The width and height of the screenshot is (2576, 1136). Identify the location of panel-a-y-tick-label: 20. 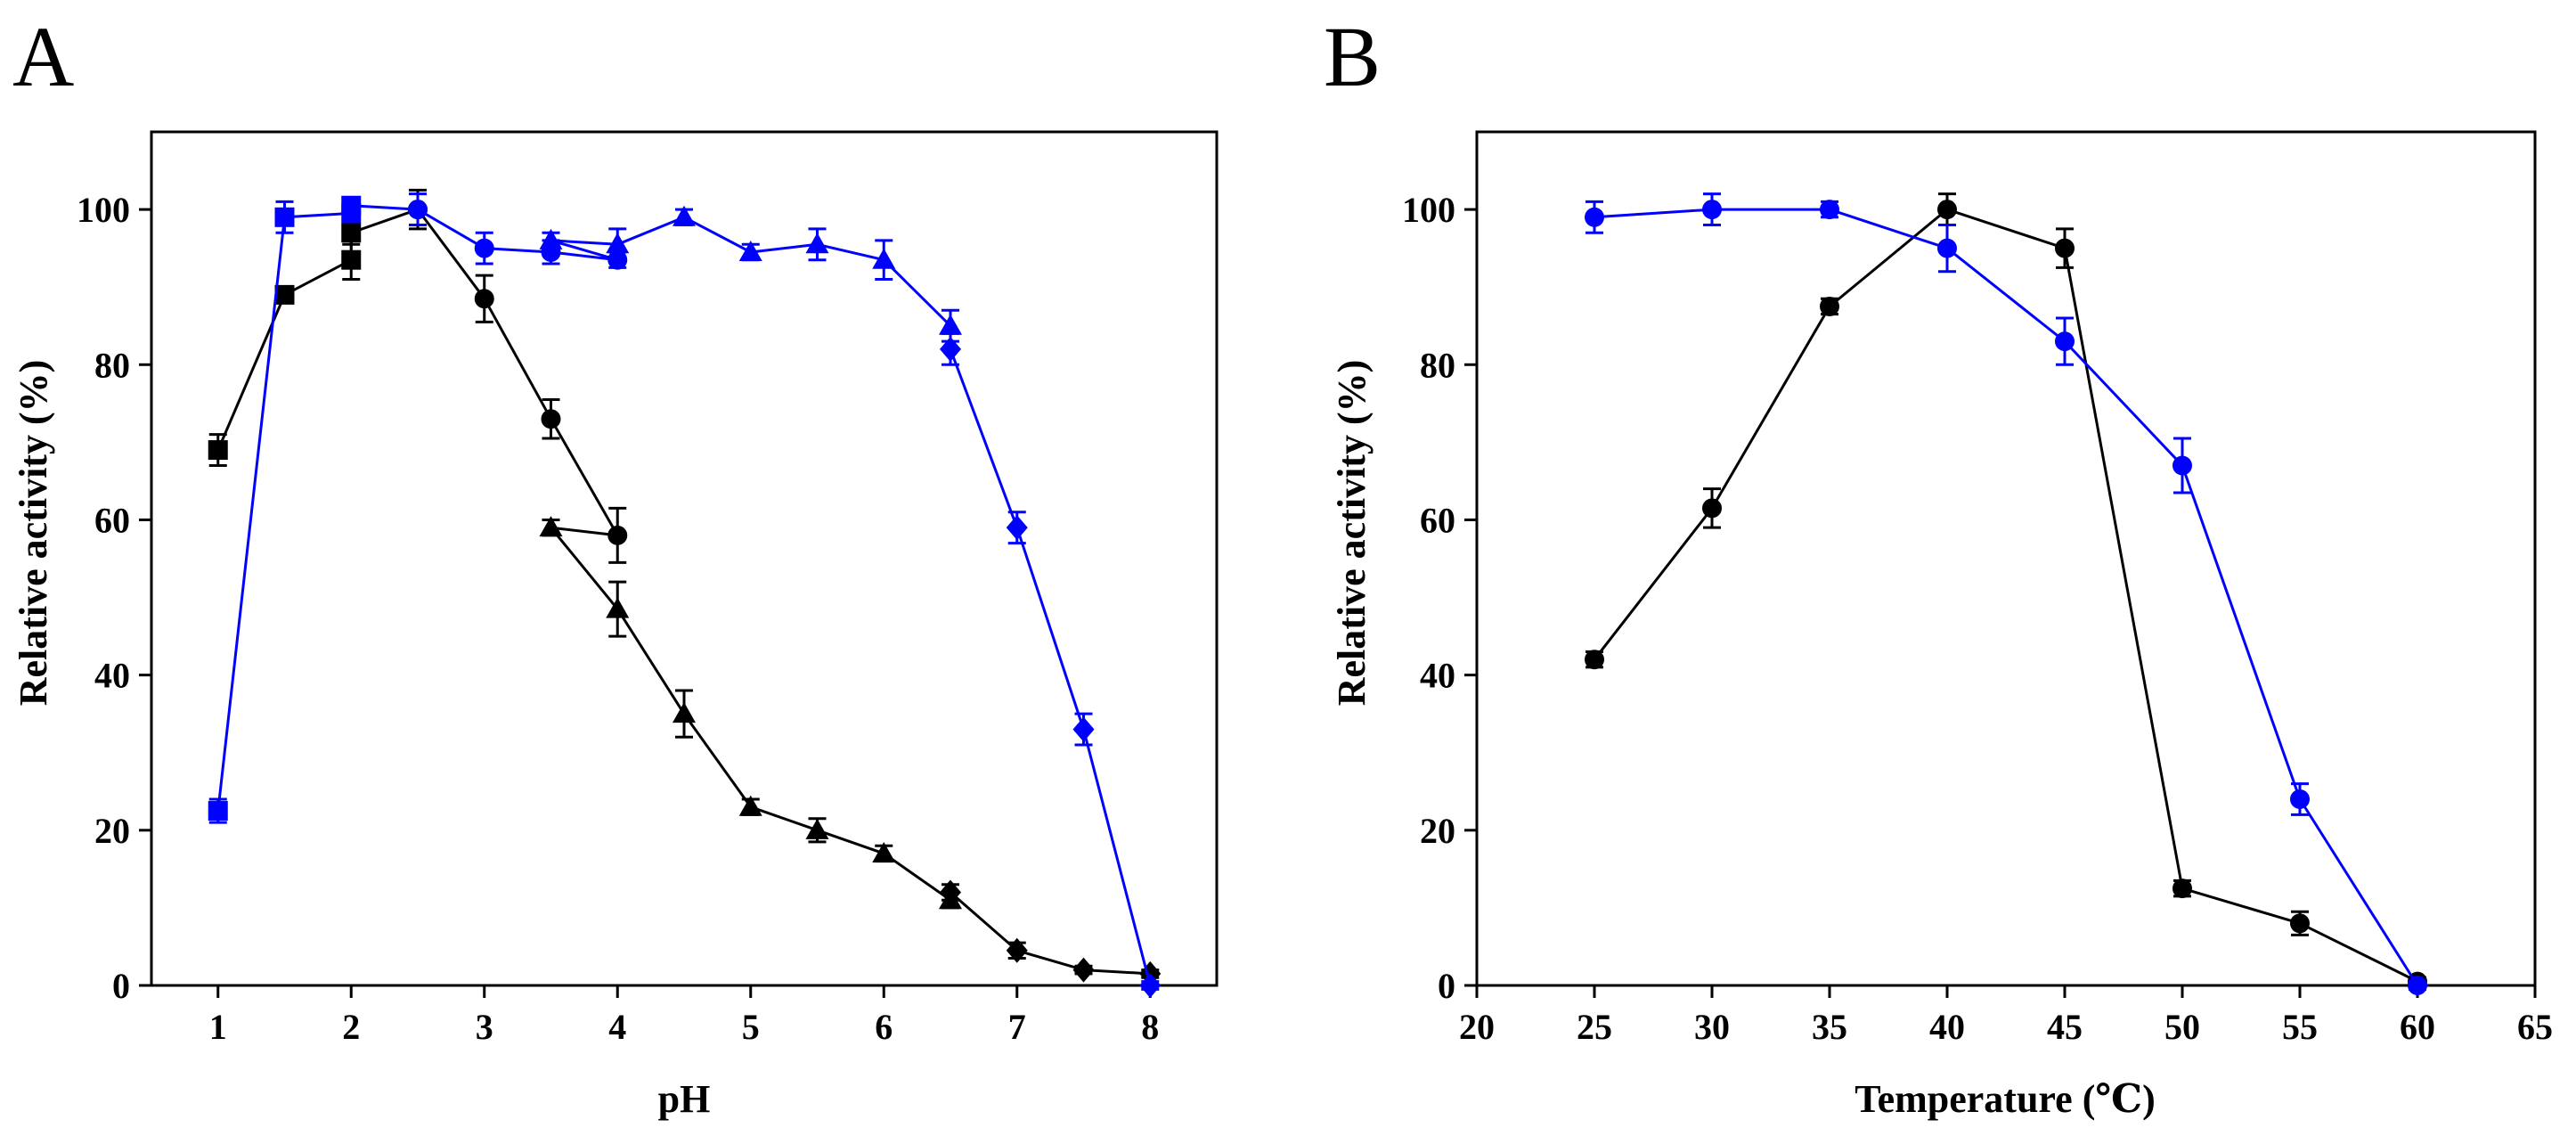
(112, 831).